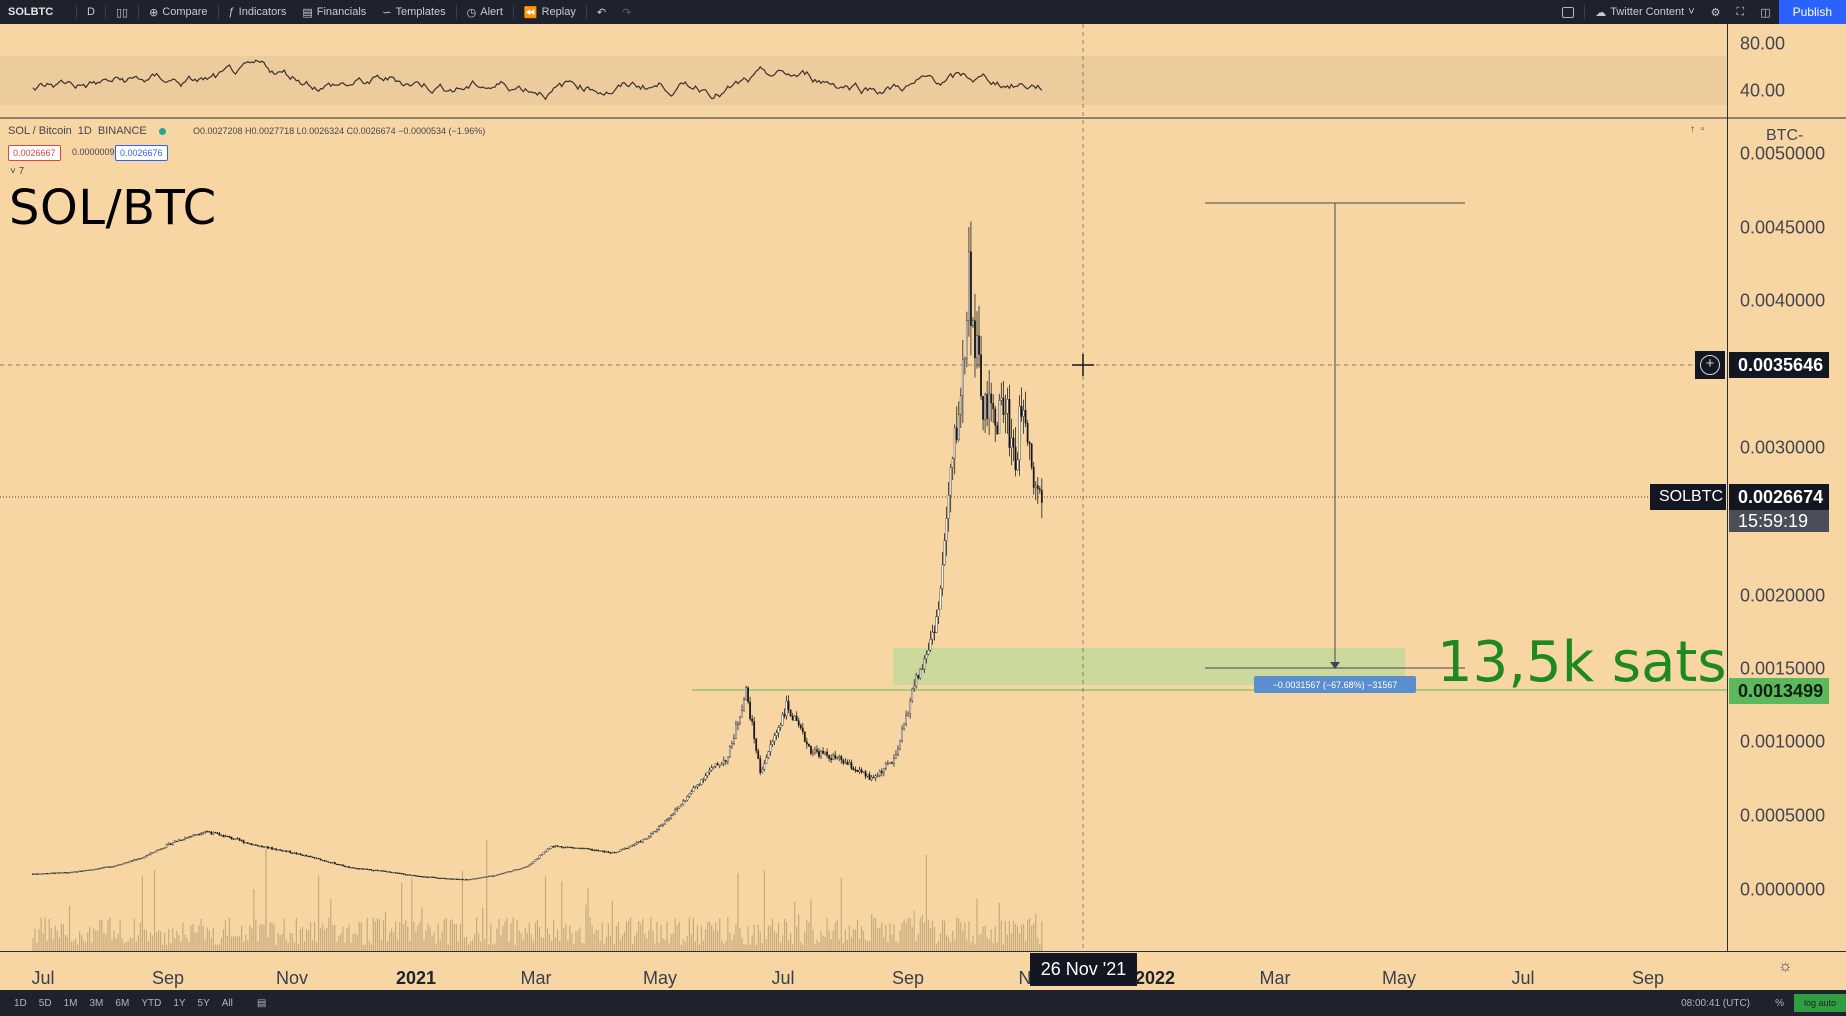  Describe the element at coordinates (203, 1003) in the screenshot. I see `range-button: 5Y` at that location.